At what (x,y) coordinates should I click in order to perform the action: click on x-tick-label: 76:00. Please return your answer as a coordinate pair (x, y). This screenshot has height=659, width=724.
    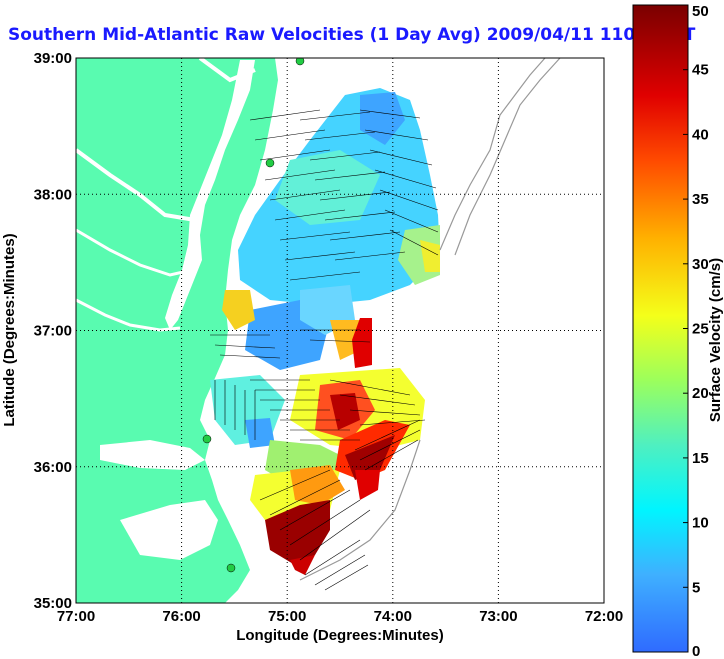
    Looking at the image, I should click on (181, 616).